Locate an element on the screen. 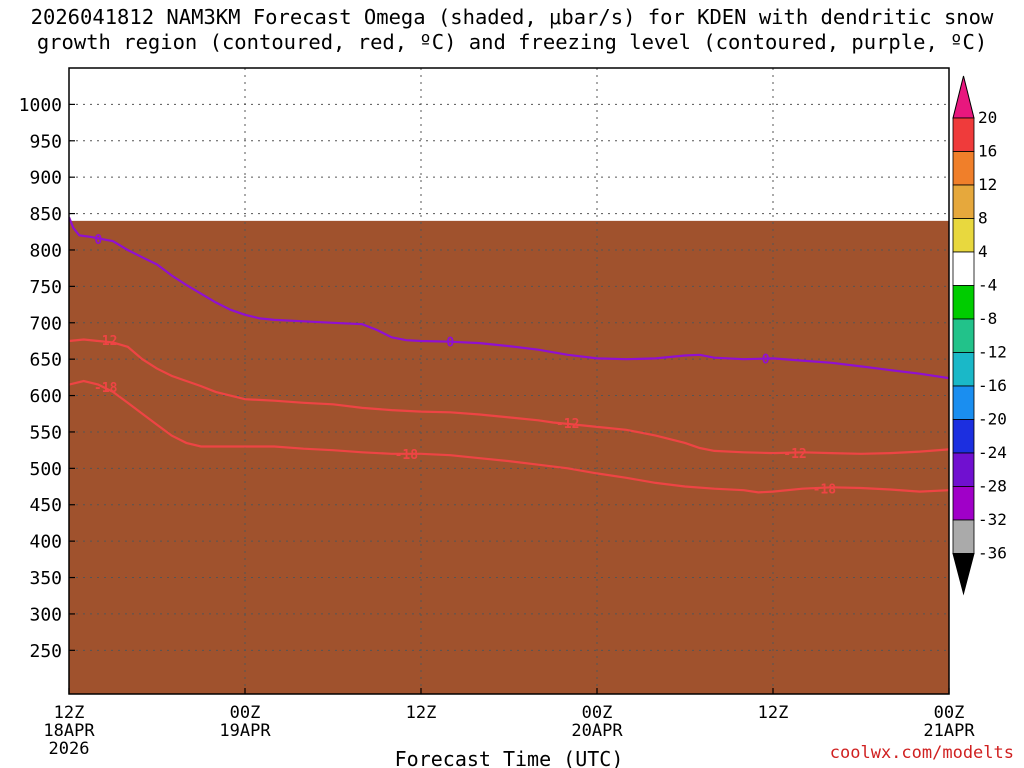 This screenshot has width=1024, height=768. x-tick-date-0: 18APR is located at coordinates (69, 731).